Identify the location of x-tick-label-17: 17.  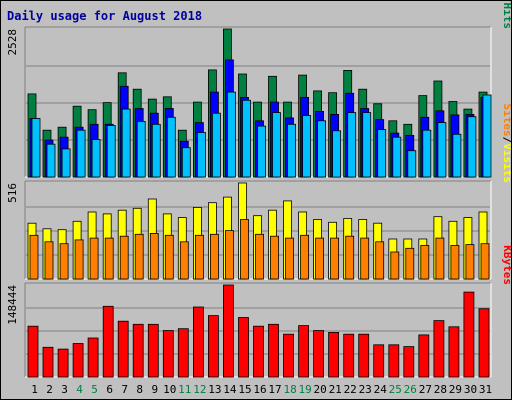
(274, 389).